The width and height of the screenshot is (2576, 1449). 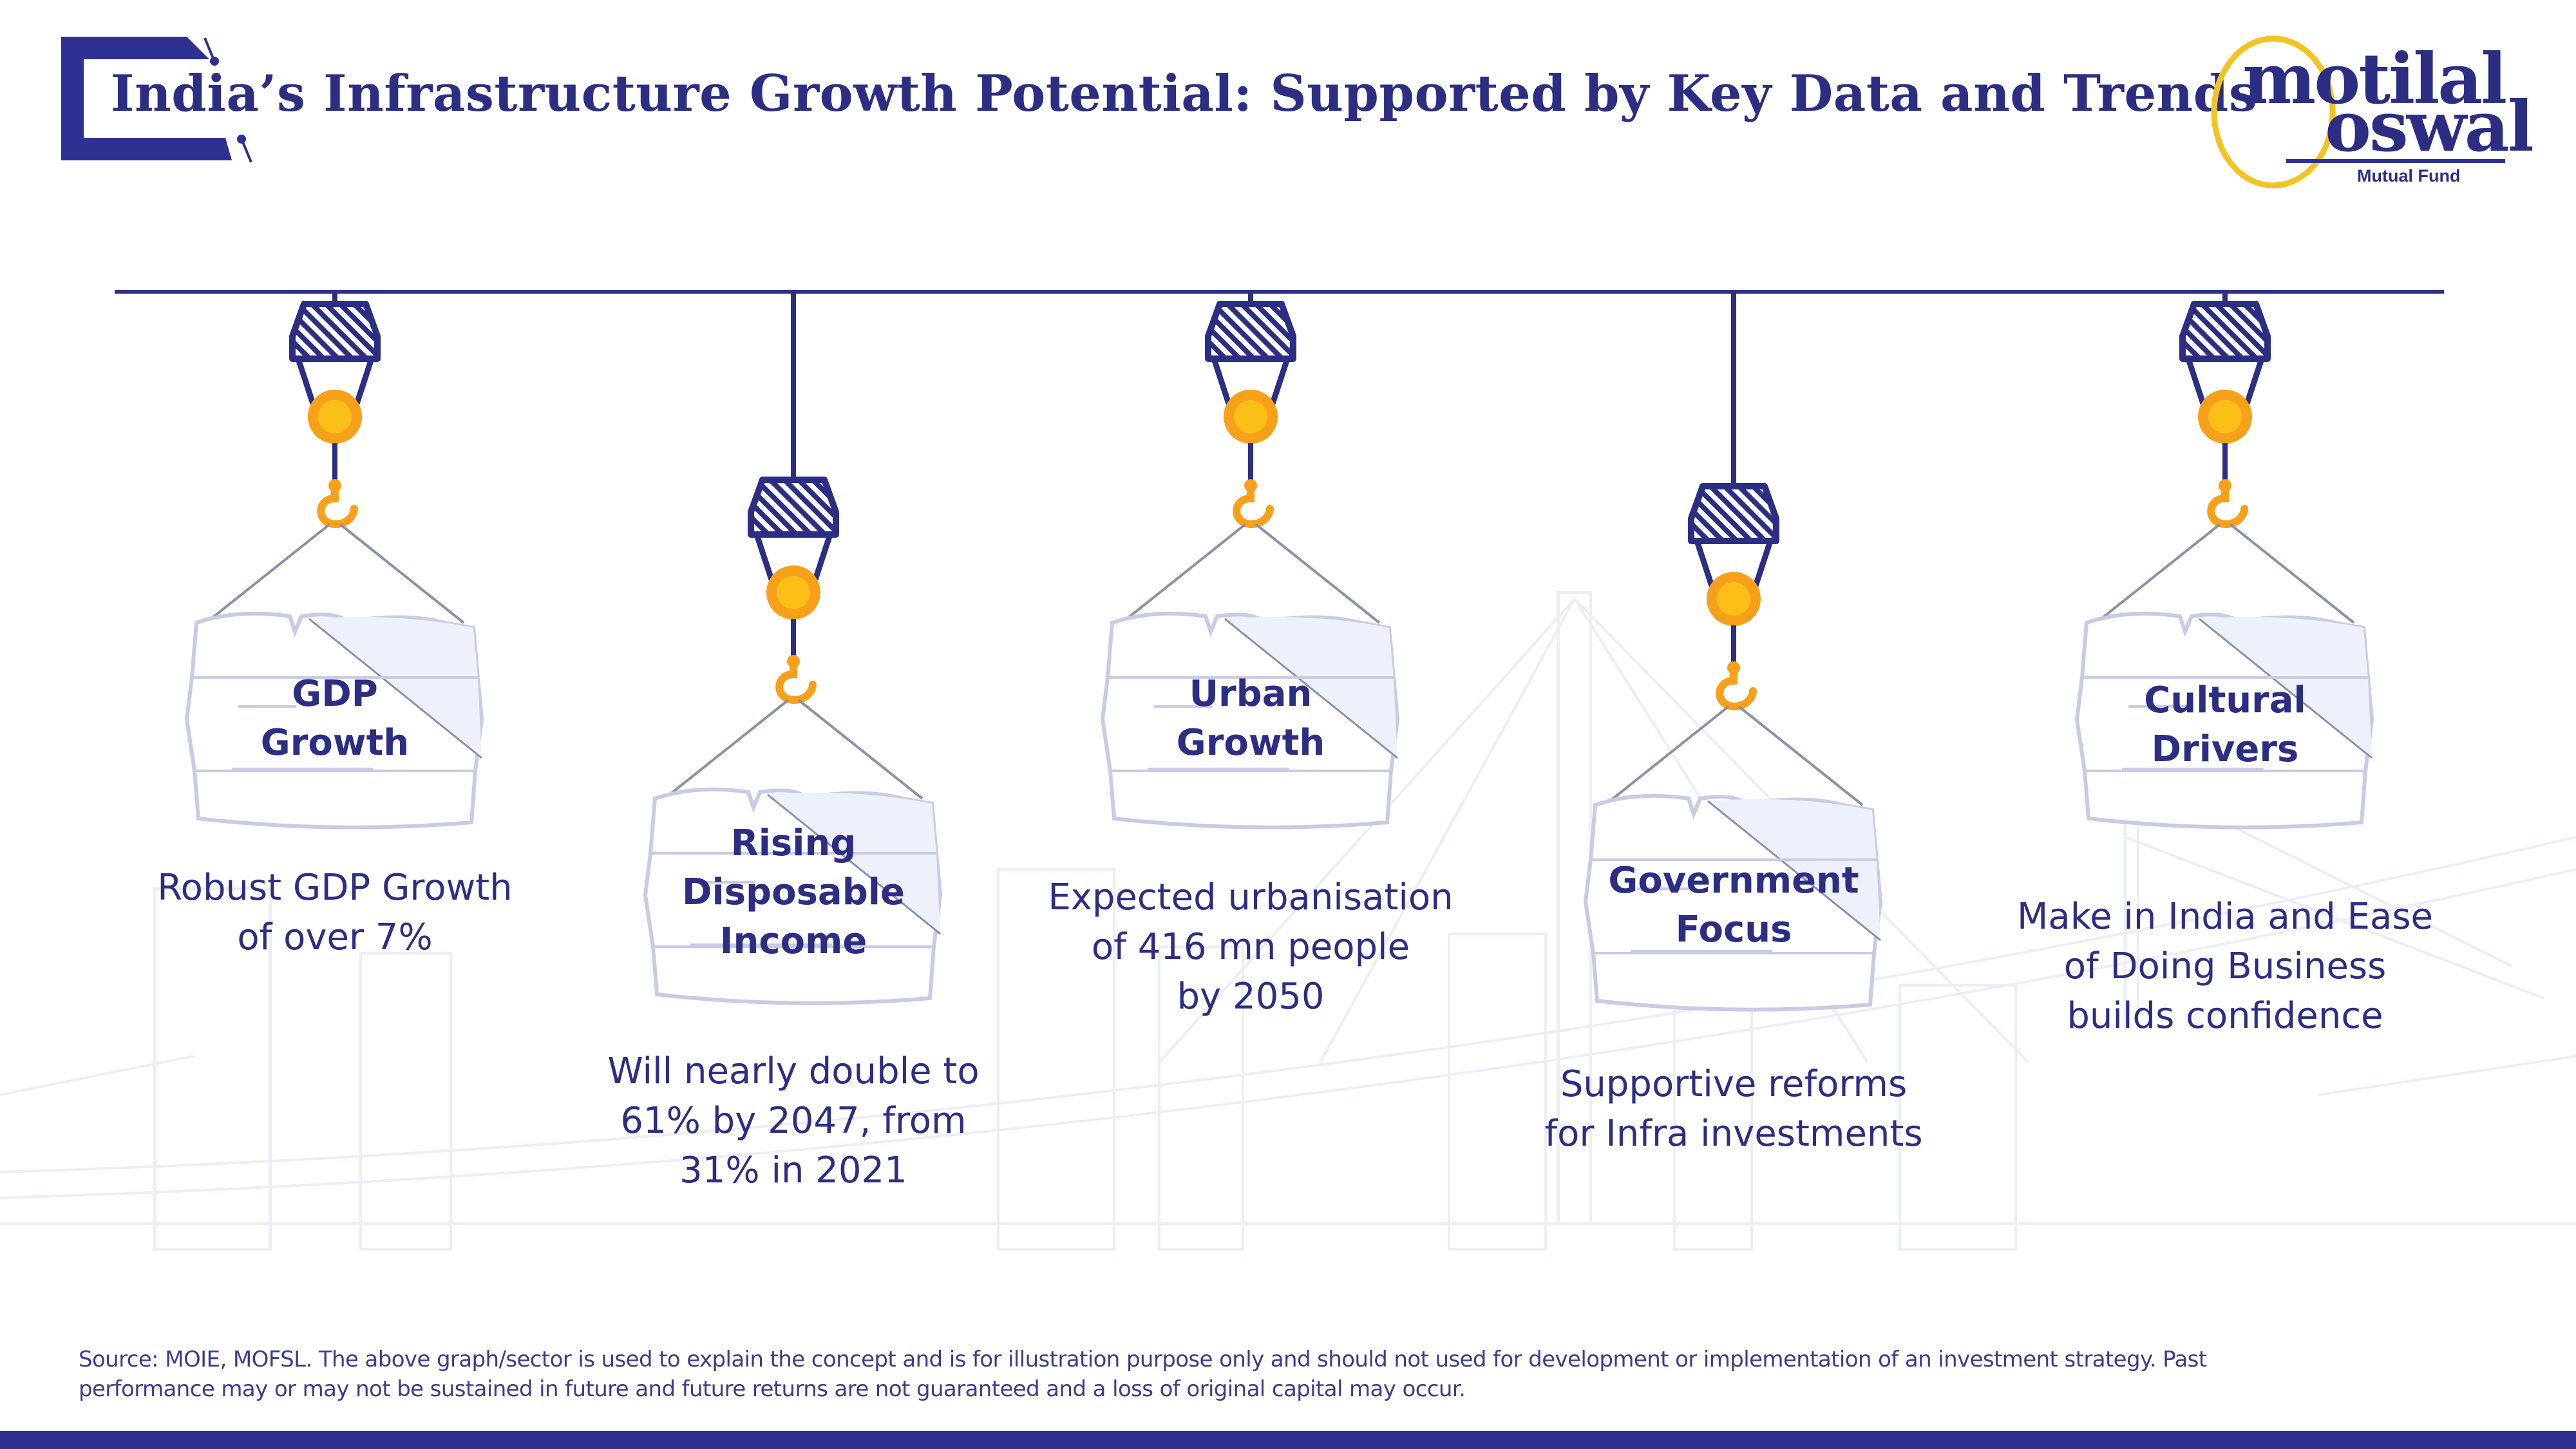 I want to click on driver-description-line: Expected urbanisation, so click(x=1251, y=897).